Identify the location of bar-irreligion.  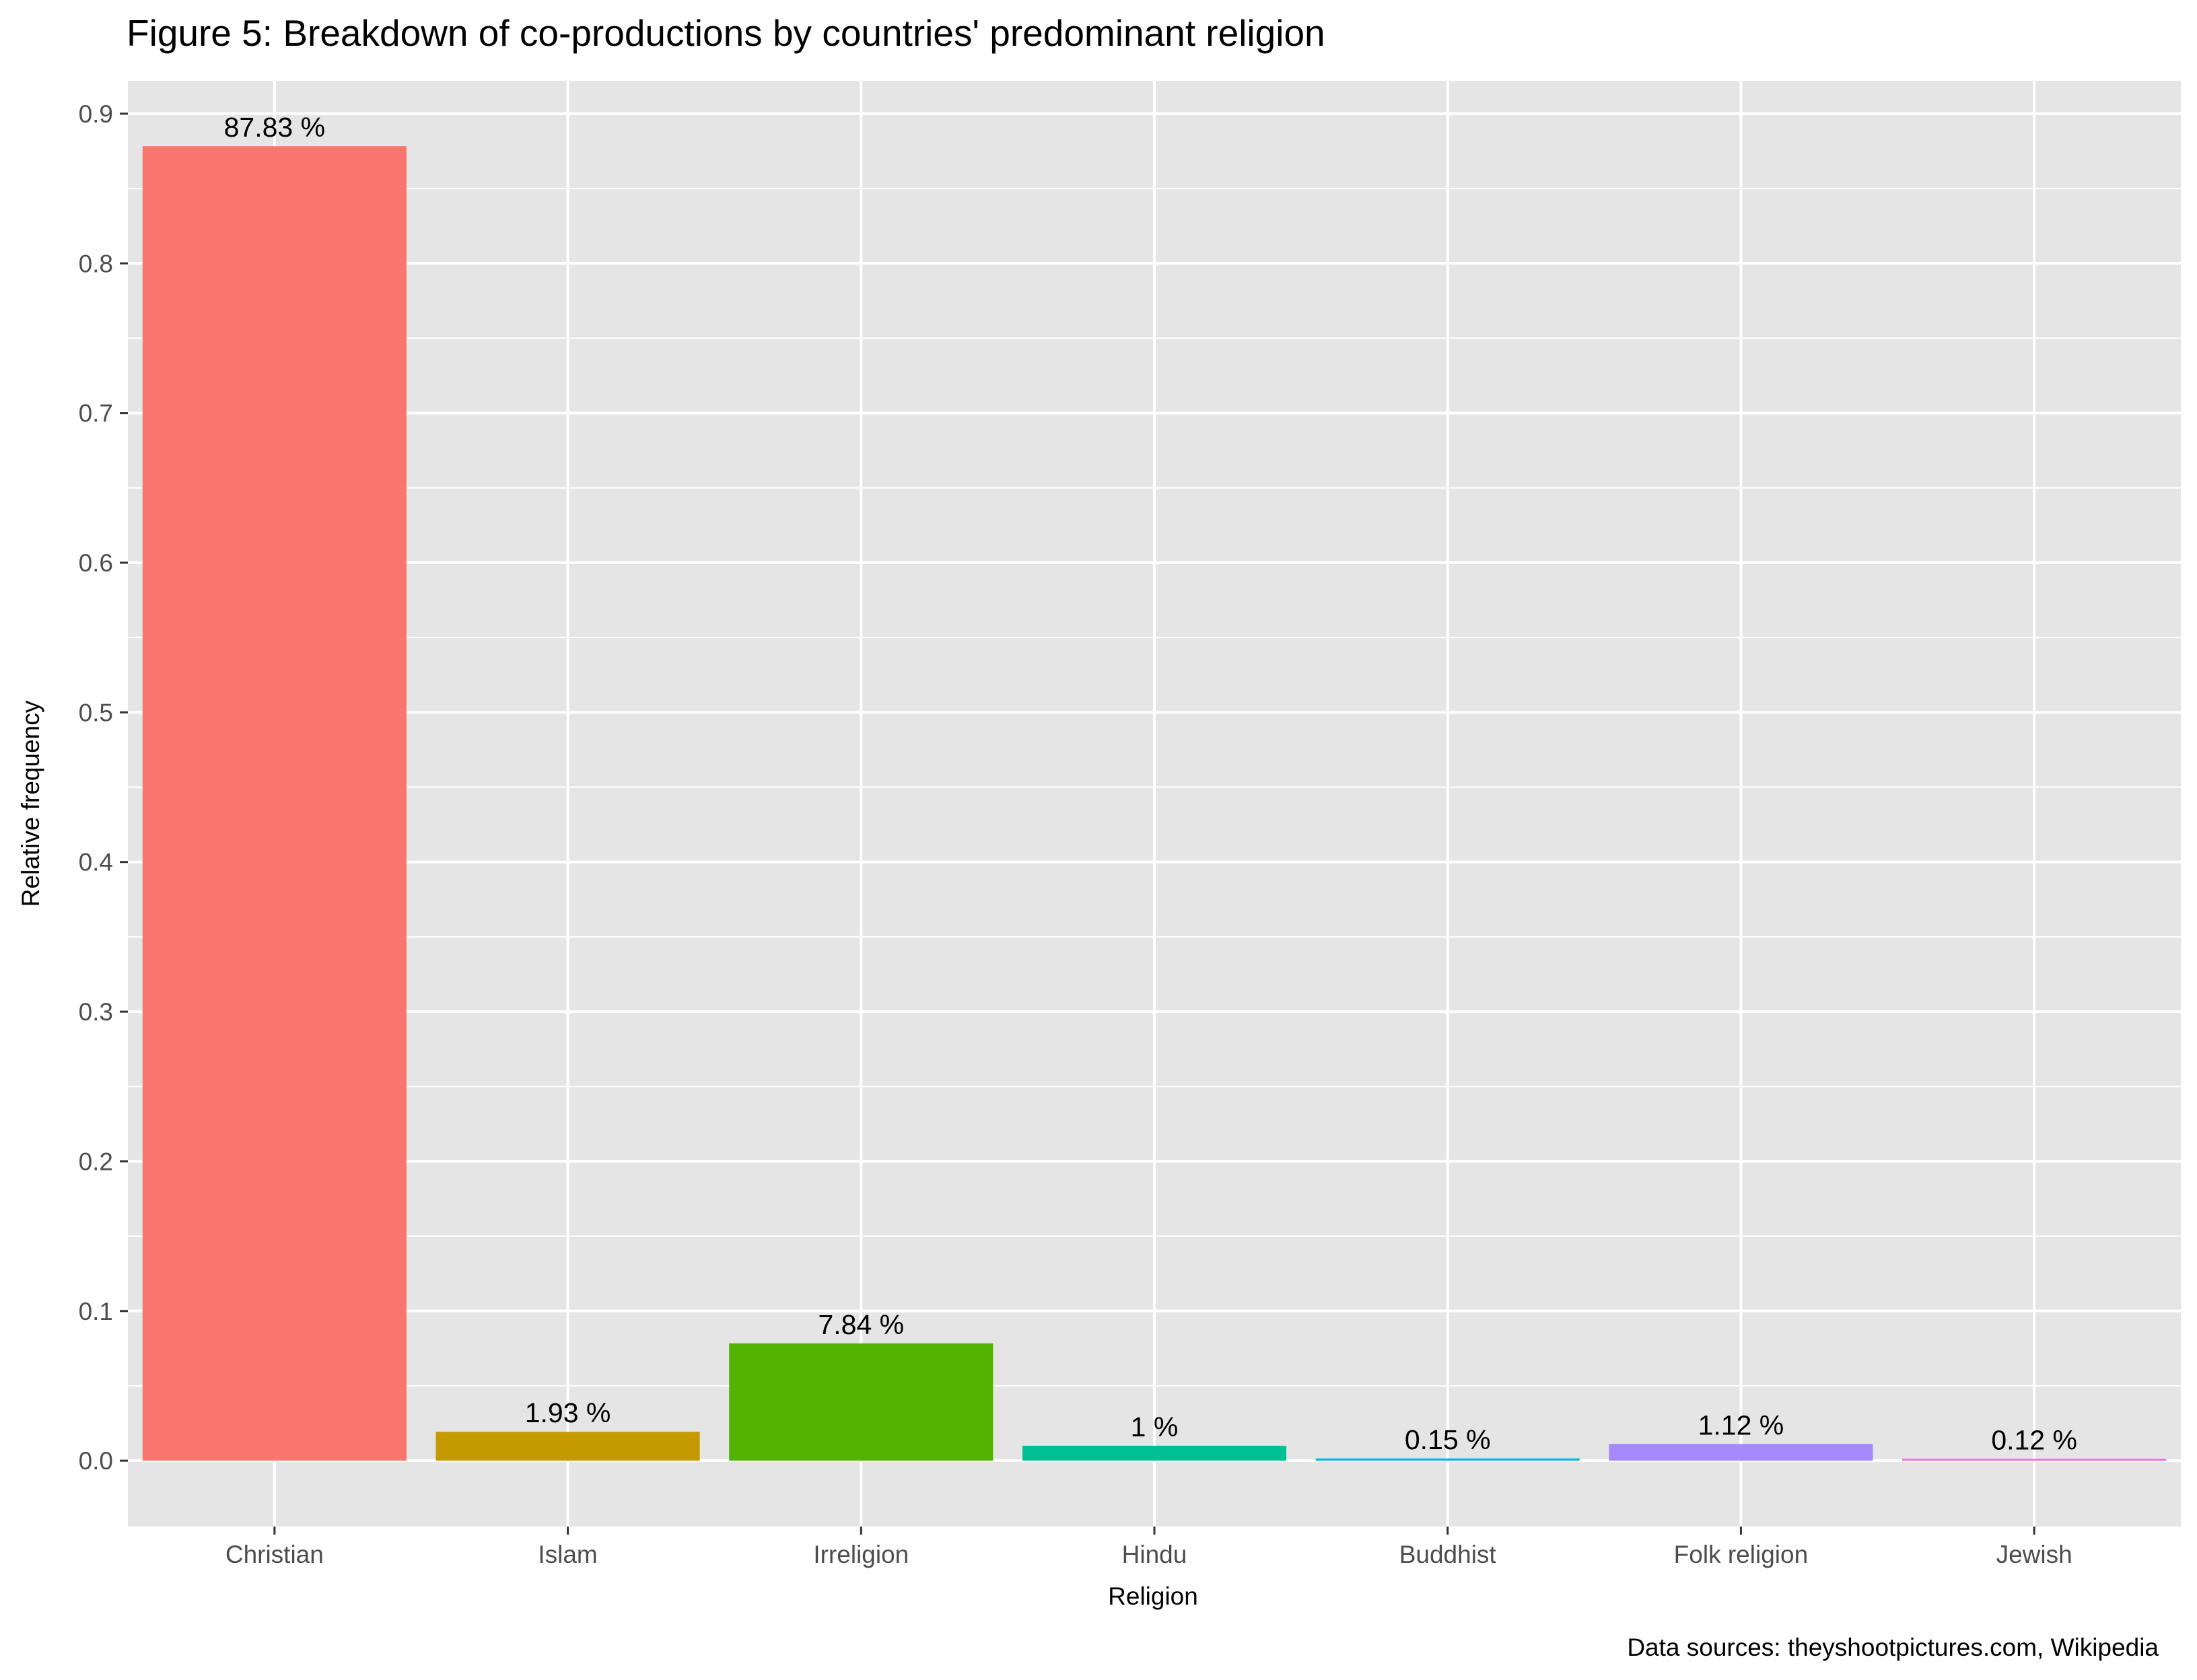
(861, 1402).